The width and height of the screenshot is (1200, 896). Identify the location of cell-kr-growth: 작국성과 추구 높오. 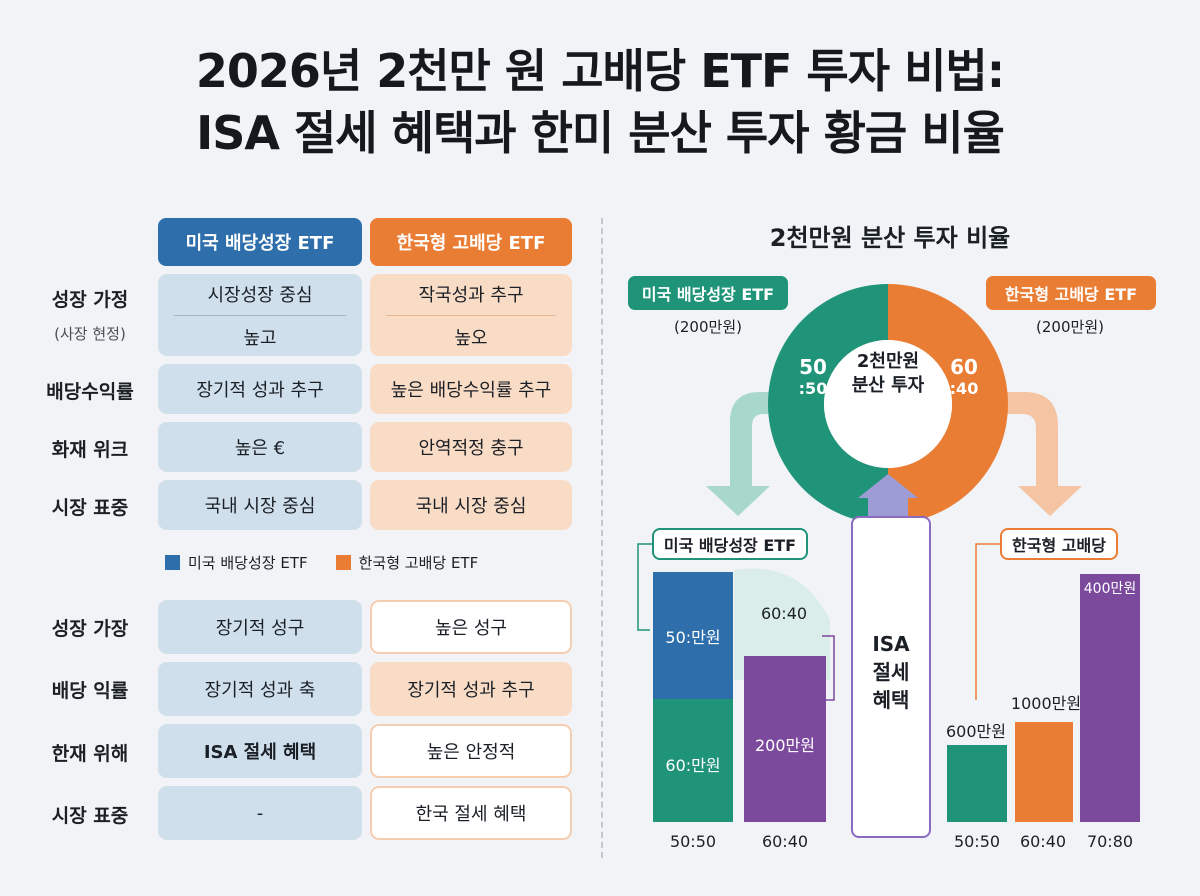
(471, 315).